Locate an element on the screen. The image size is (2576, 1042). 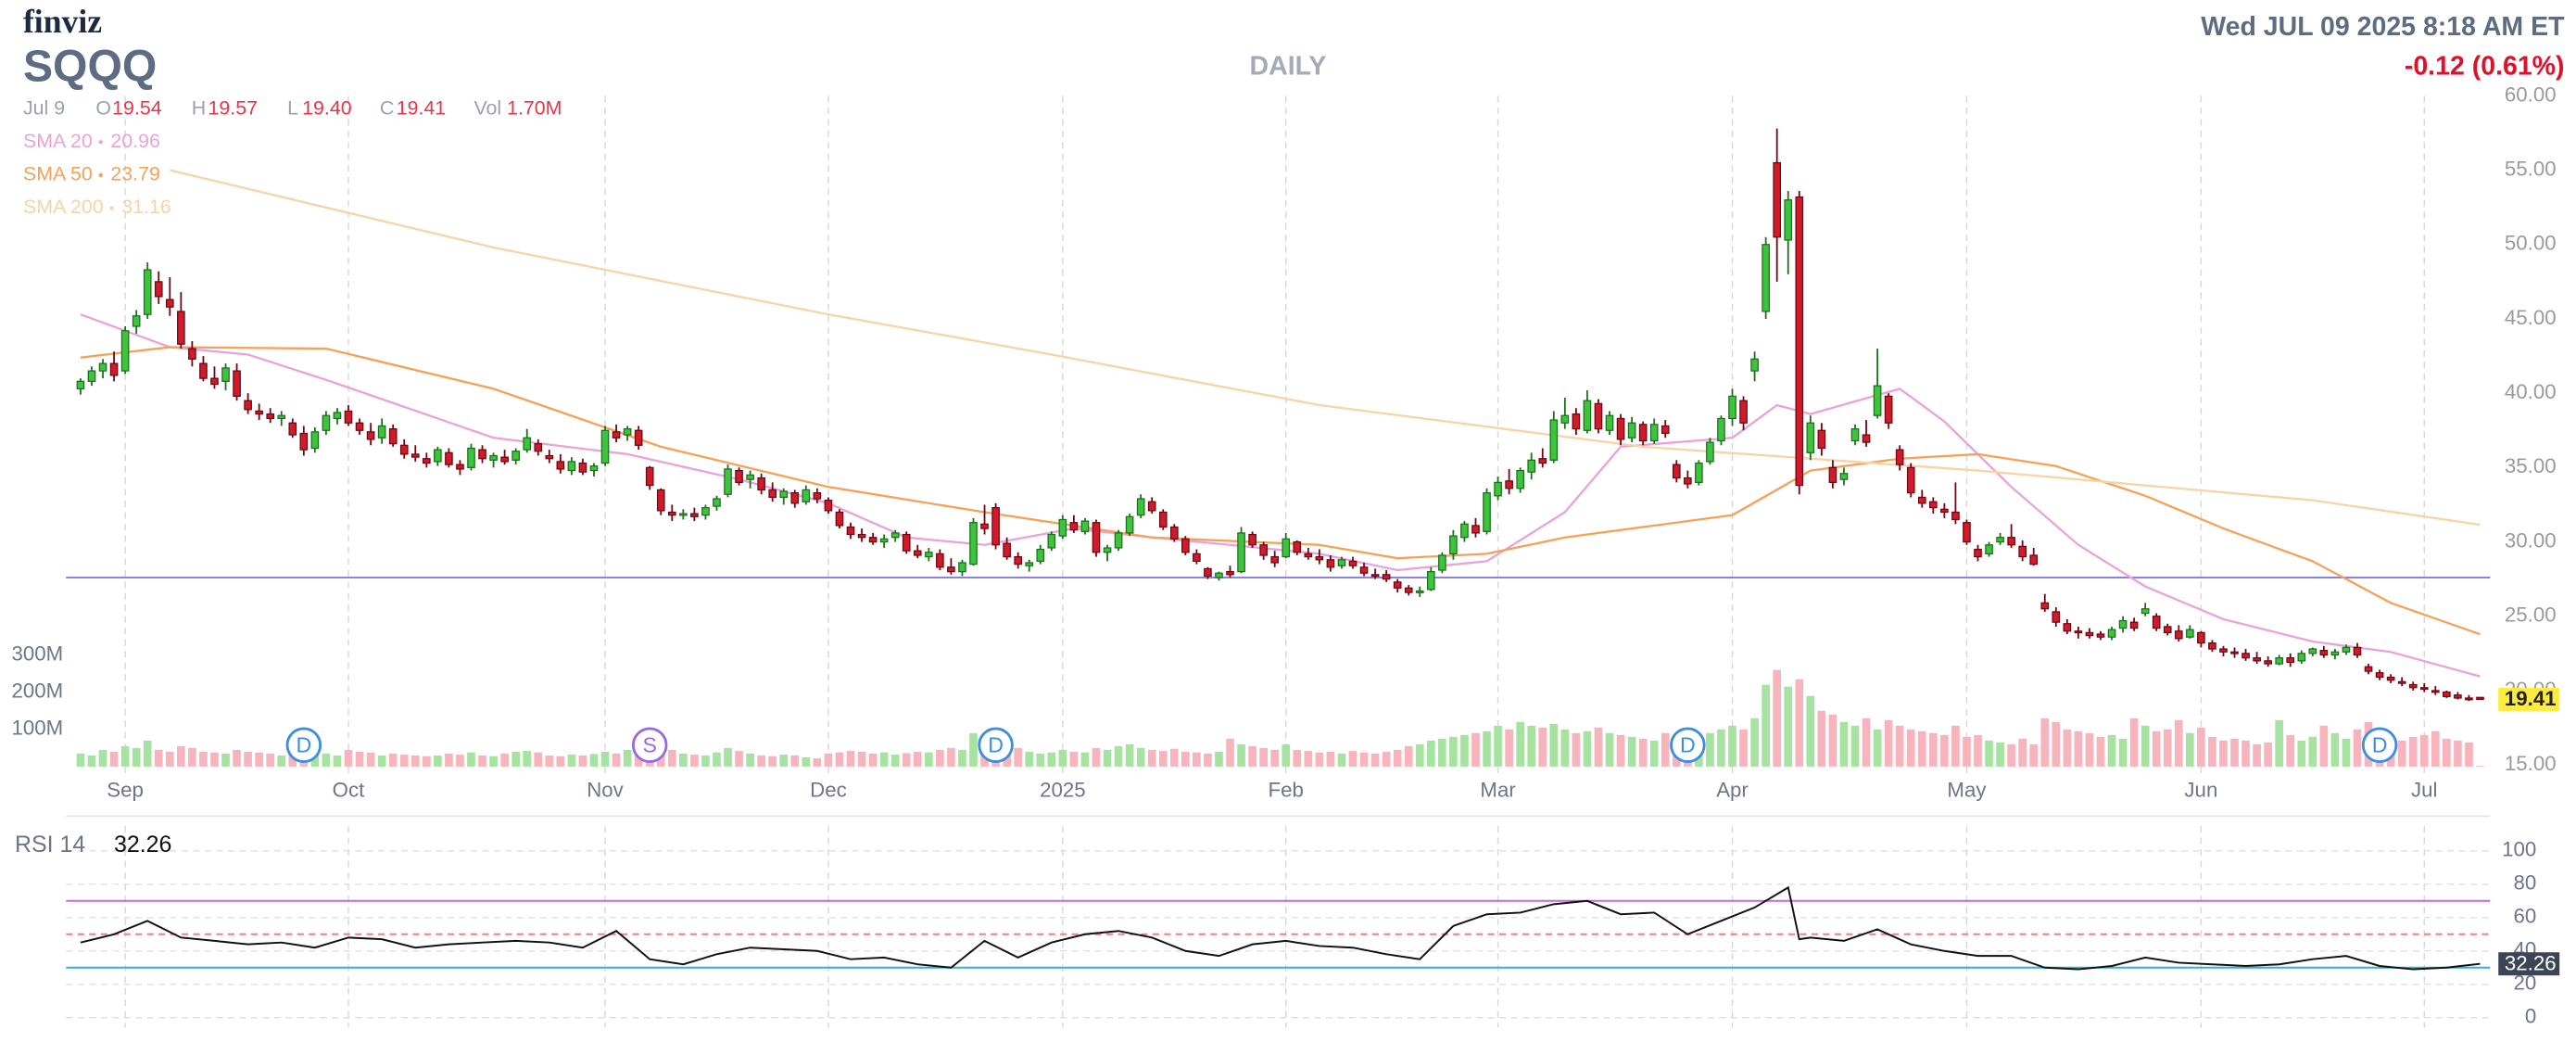
x-tick-label: Dec is located at coordinates (828, 790).